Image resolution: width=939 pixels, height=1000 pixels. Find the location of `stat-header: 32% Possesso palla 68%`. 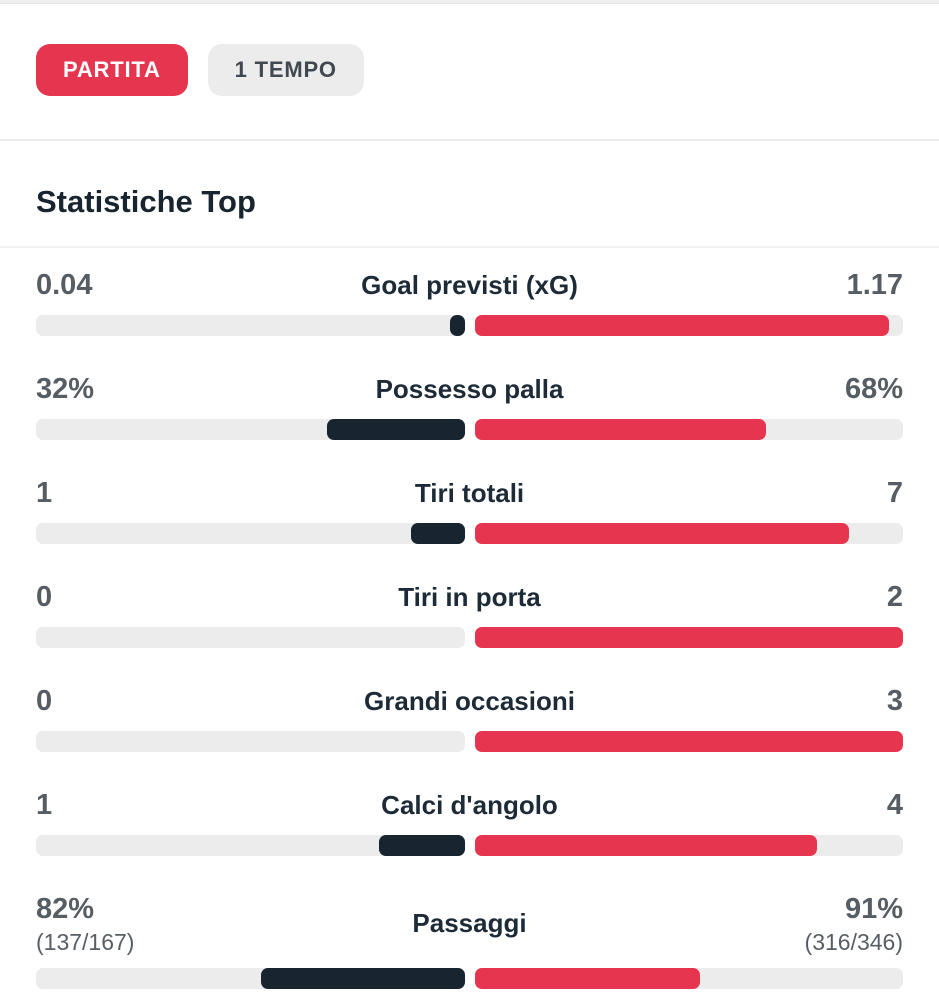

stat-header: 32% Possesso palla 68% is located at coordinates (469, 389).